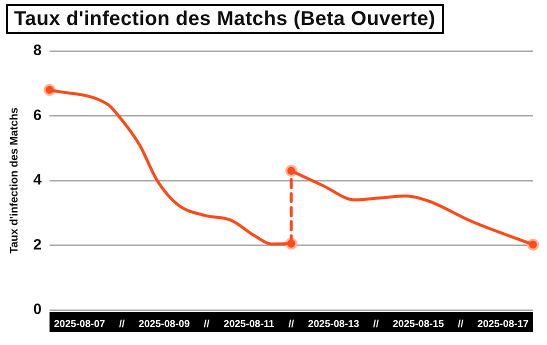  What do you see at coordinates (80, 324) in the screenshot?
I see `x-tick-label: 2025-08-07` at bounding box center [80, 324].